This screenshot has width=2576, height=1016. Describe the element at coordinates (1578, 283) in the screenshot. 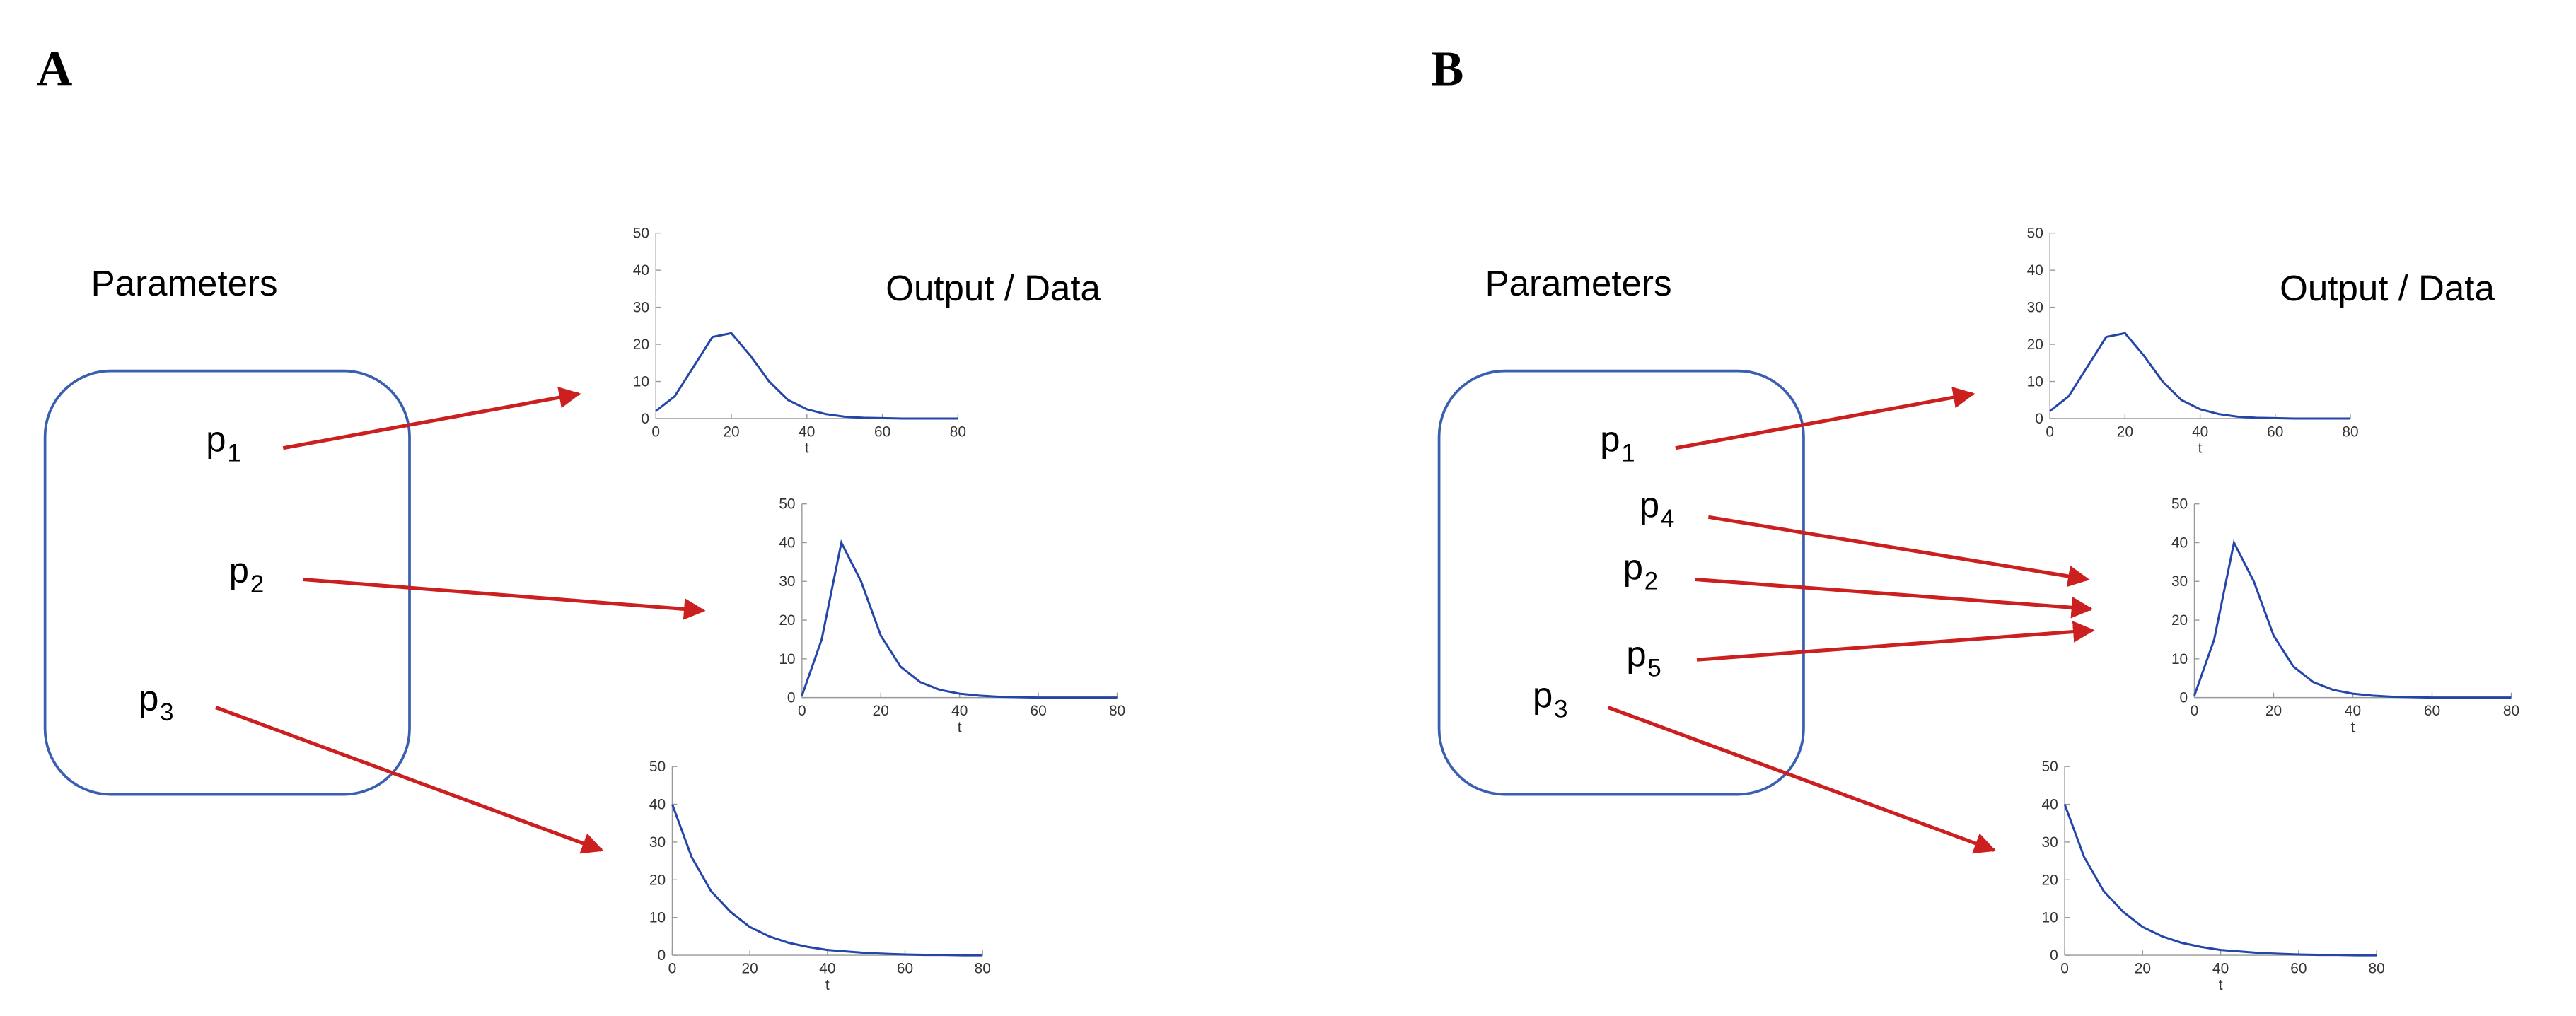

I see `parameters-title: Parameters` at that location.